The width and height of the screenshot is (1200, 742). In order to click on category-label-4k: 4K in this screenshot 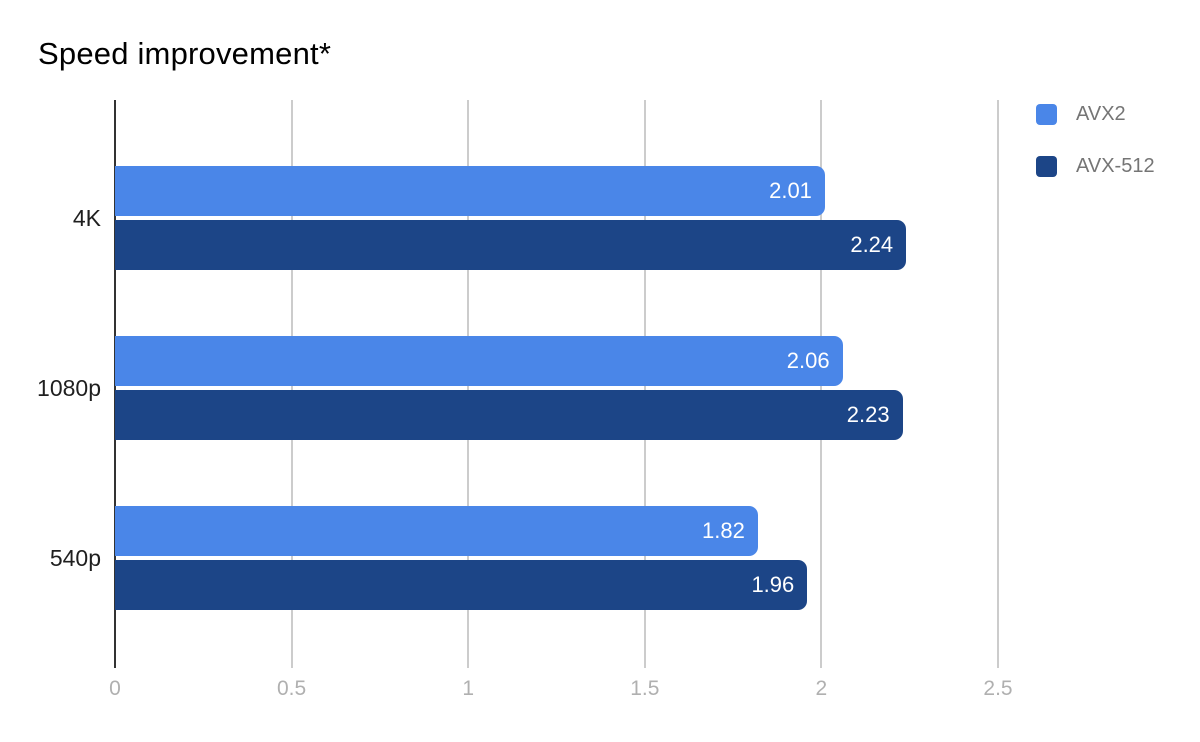, I will do `click(86, 218)`.